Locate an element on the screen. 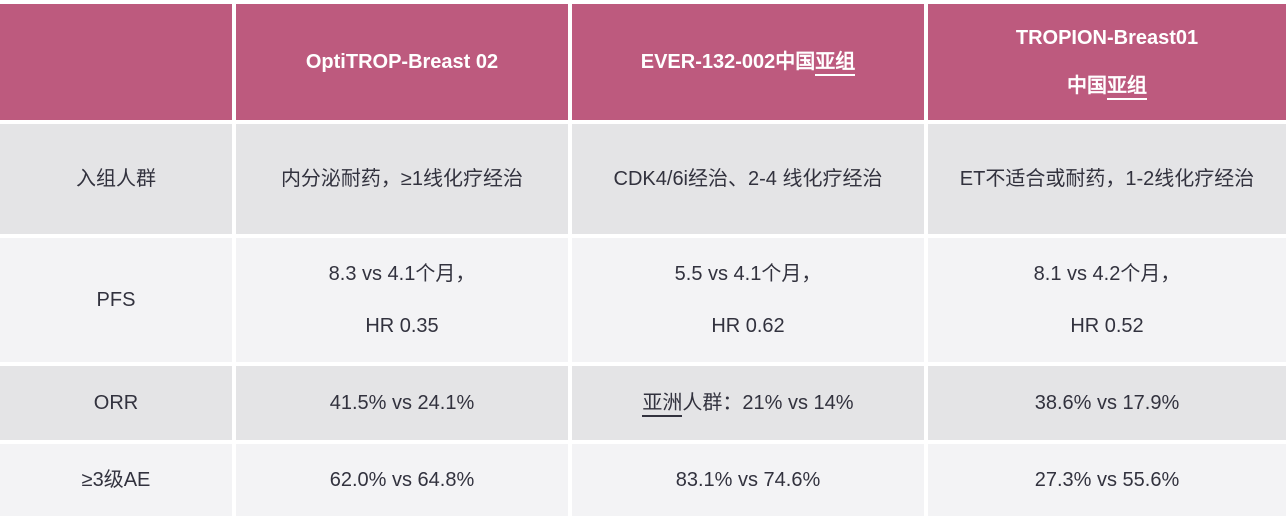 The width and height of the screenshot is (1286, 524). pfs-tropion-line1: 8.1 vs 4.2个月， is located at coordinates (1107, 274).